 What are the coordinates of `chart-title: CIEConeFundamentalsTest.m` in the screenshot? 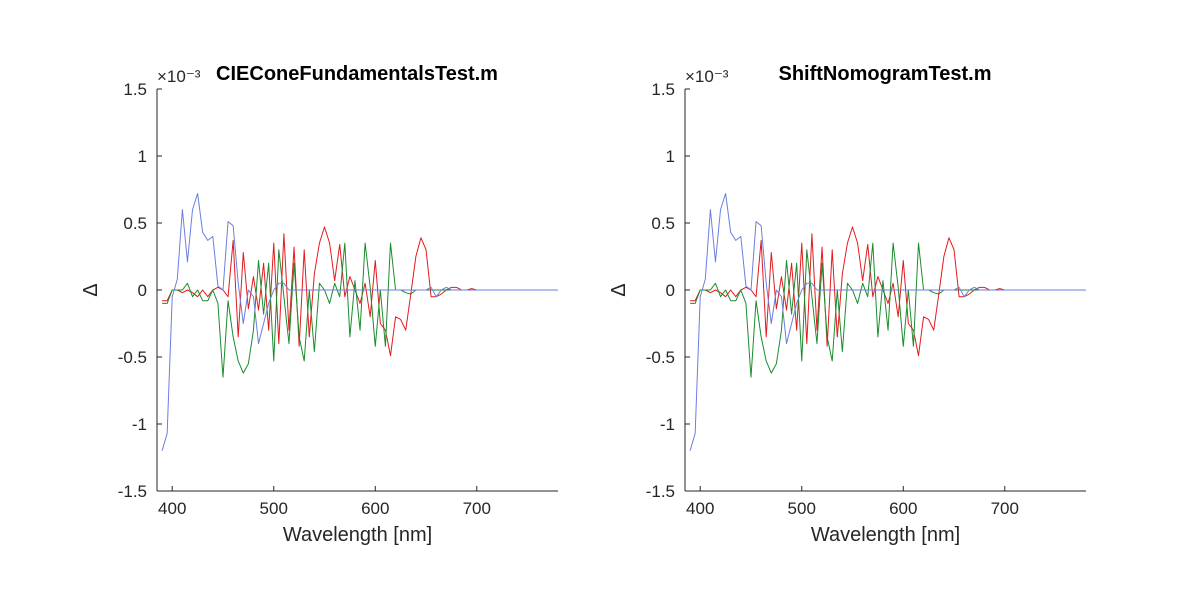 It's located at (357, 74).